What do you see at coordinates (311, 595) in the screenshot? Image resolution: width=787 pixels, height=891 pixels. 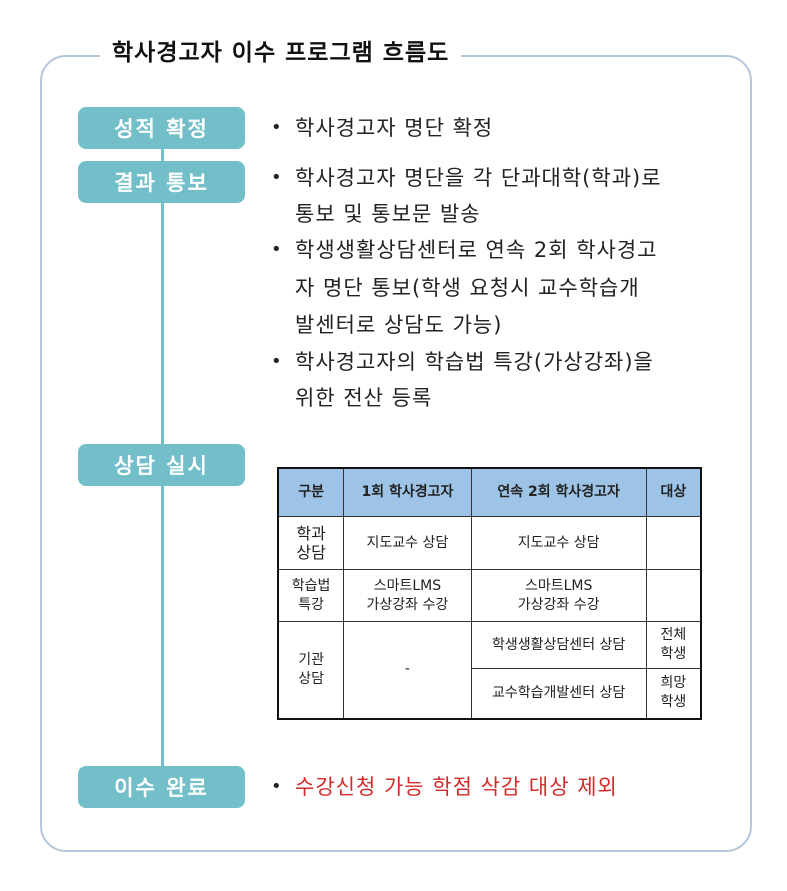 I see `row-label: 학습법 특강` at bounding box center [311, 595].